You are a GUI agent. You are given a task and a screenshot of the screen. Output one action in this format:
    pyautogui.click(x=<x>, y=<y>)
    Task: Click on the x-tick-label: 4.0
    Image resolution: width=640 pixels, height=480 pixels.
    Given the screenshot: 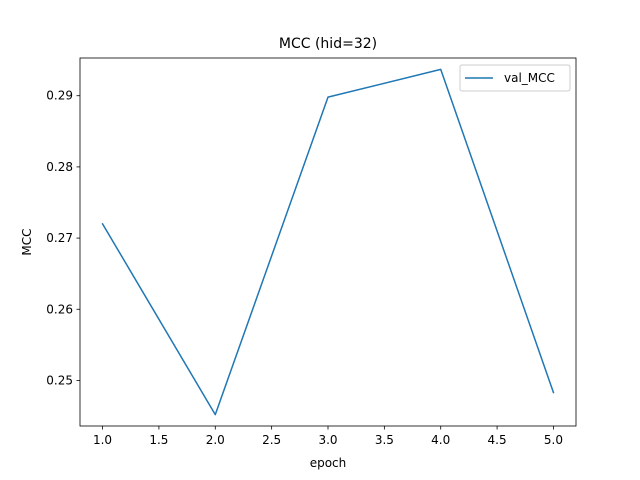 What is the action you would take?
    pyautogui.click(x=440, y=440)
    